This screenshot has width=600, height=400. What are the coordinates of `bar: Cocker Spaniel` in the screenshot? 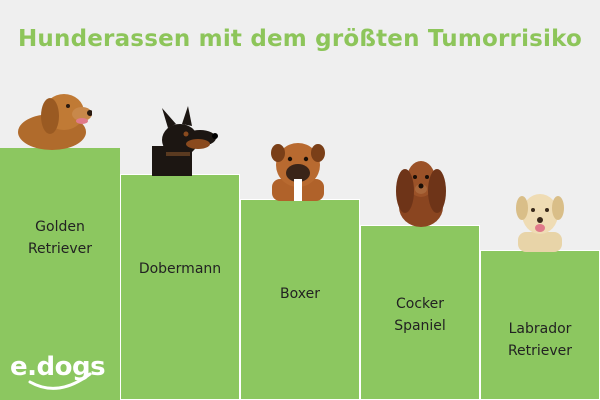 It's located at (420, 312).